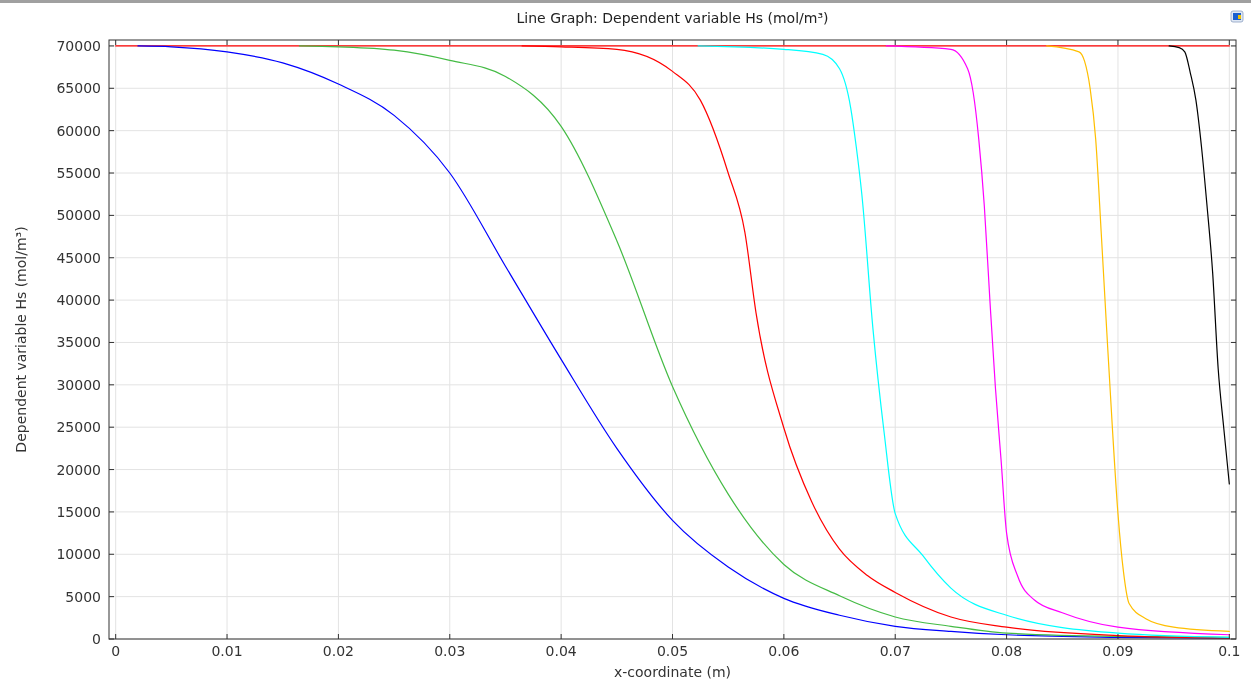 This screenshot has height=681, width=1251. What do you see at coordinates (672, 672) in the screenshot?
I see `x-axis-title: x-coordinate (m)` at bounding box center [672, 672].